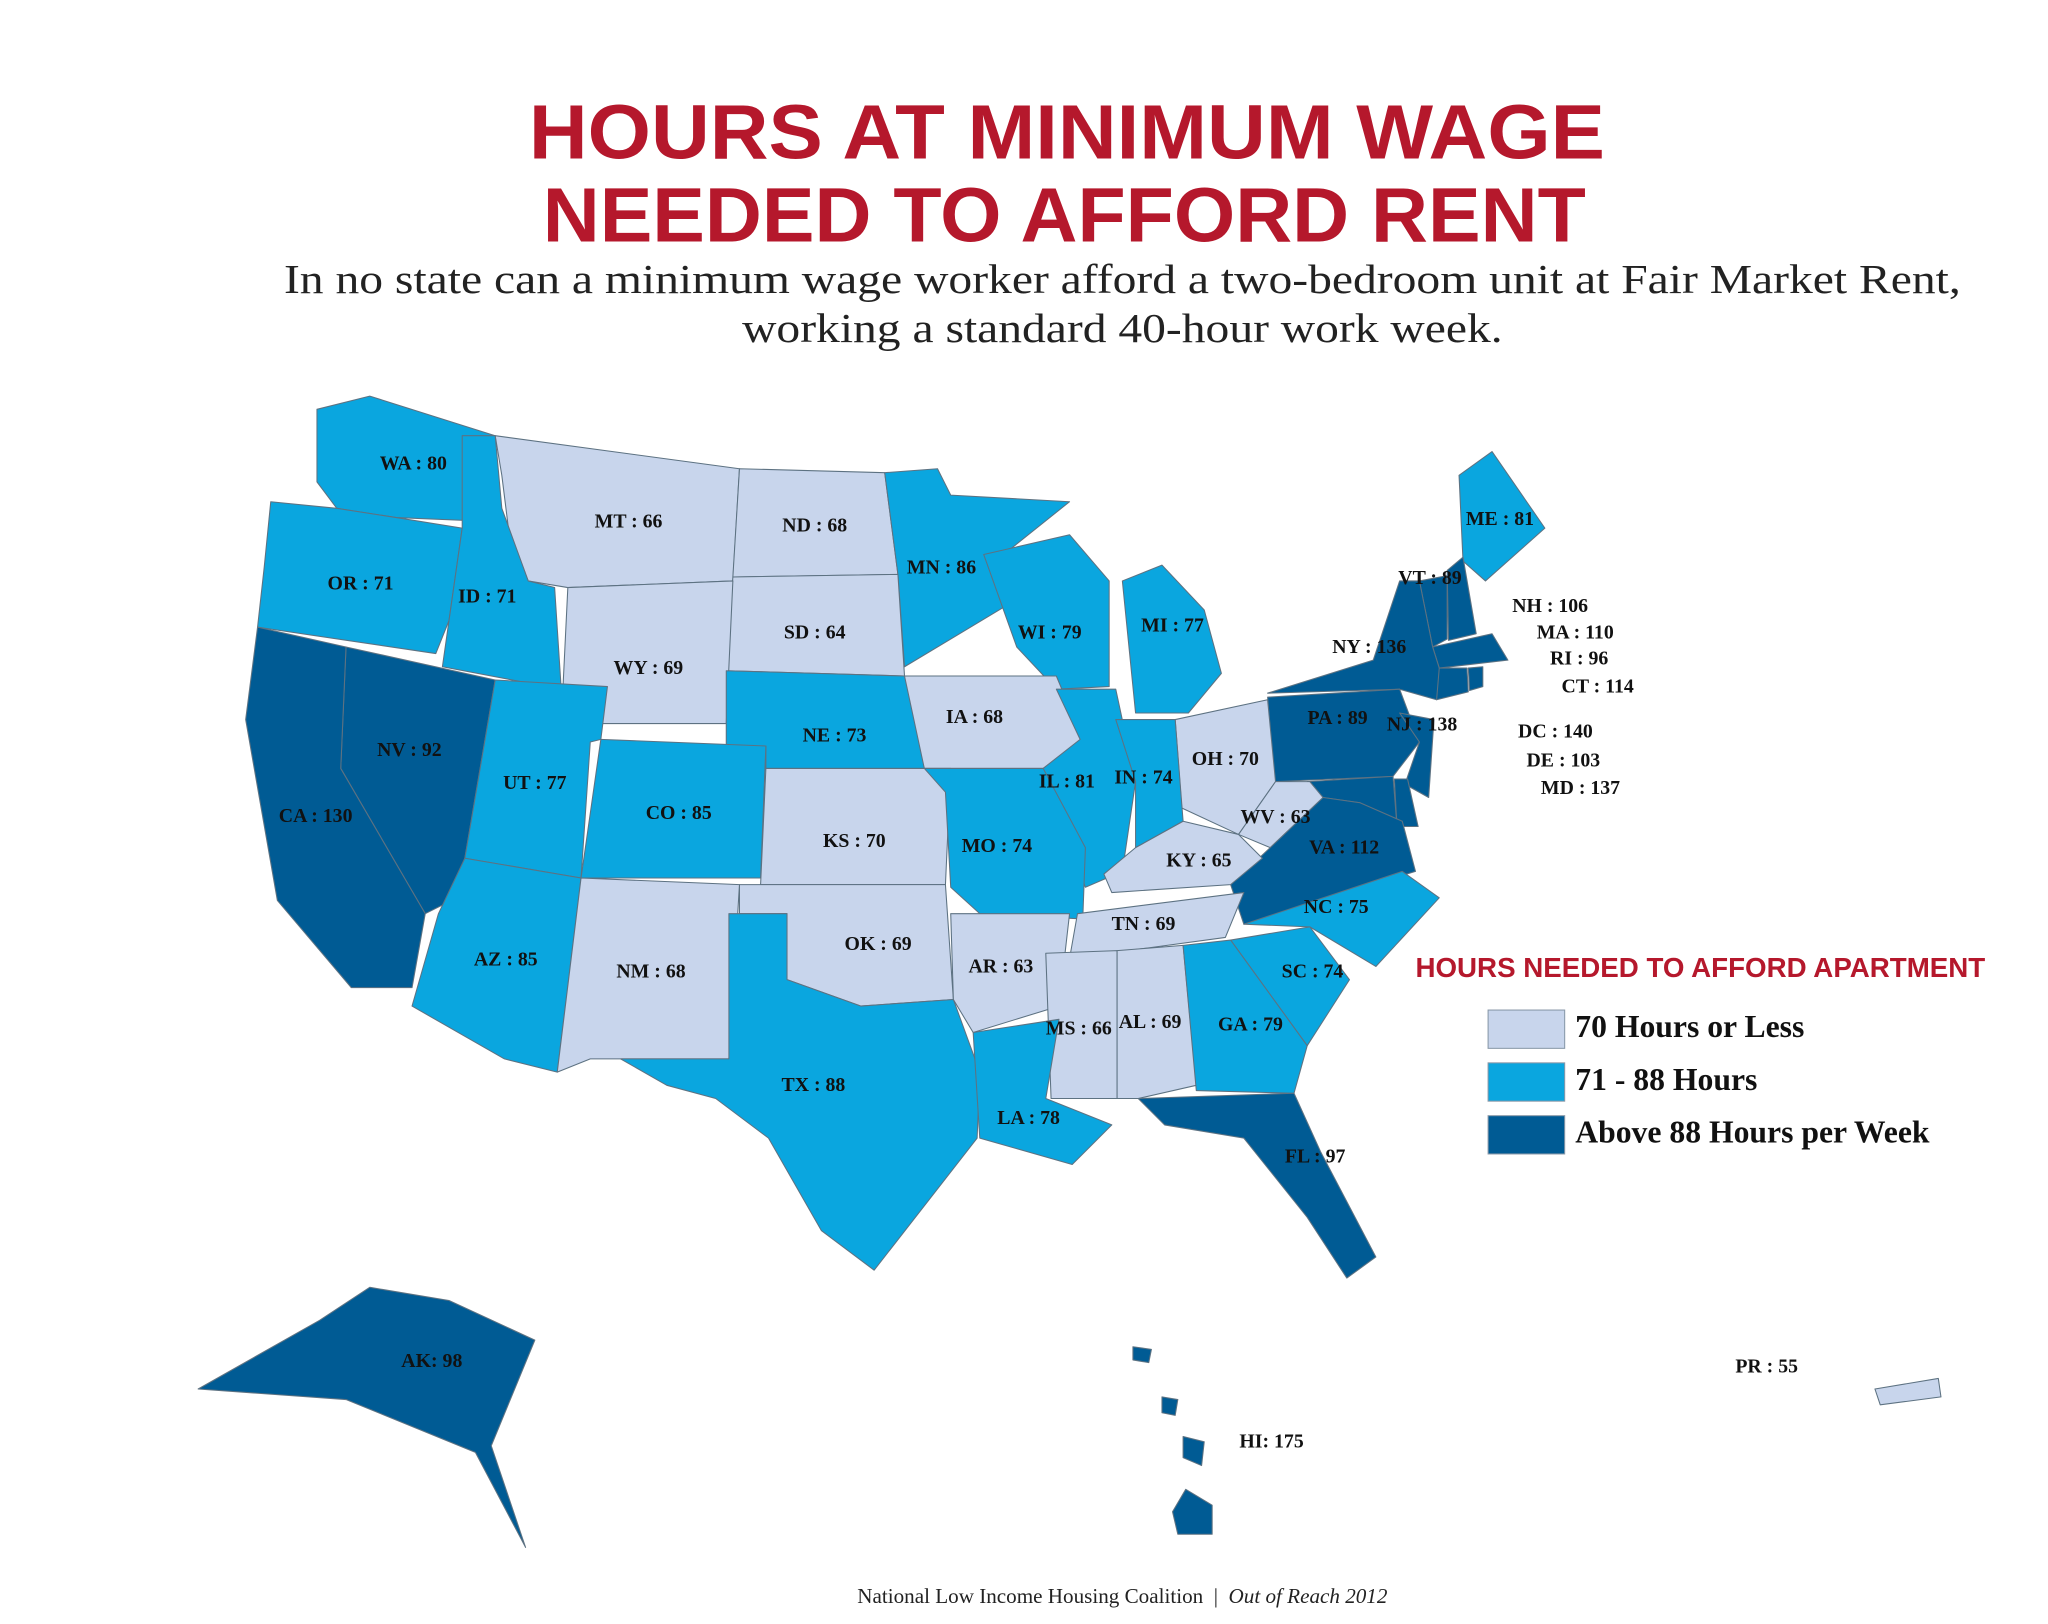 This screenshot has width=2048, height=1624. Describe the element at coordinates (1150, 1022) in the screenshot. I see `state-label: AL : 69` at that location.